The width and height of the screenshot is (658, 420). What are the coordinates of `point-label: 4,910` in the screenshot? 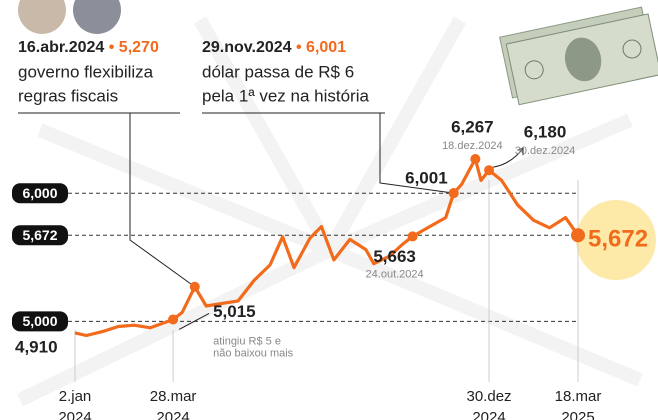 It's located at (36, 346).